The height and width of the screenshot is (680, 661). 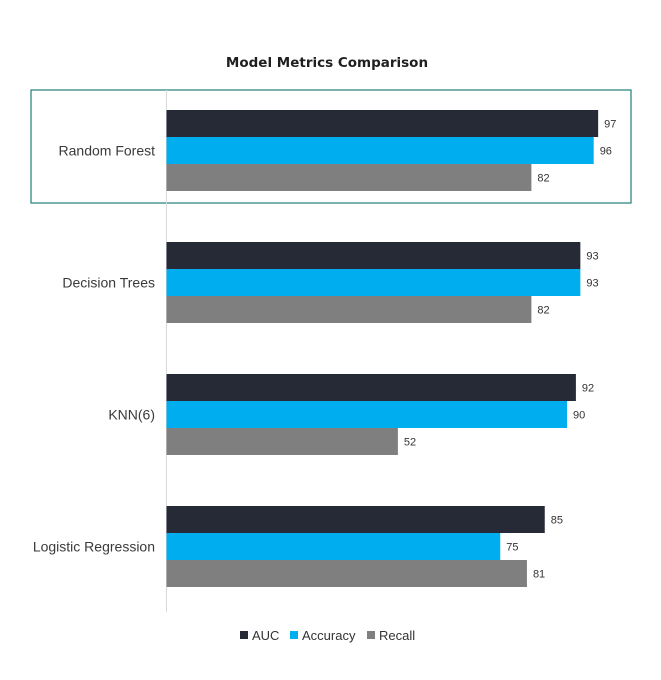 What do you see at coordinates (512, 548) in the screenshot?
I see `value-label-logistic-regression-accuracy: 75` at bounding box center [512, 548].